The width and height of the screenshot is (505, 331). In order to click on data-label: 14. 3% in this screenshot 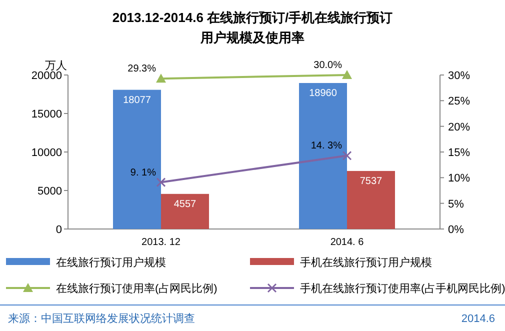, I will do `click(326, 146)`.